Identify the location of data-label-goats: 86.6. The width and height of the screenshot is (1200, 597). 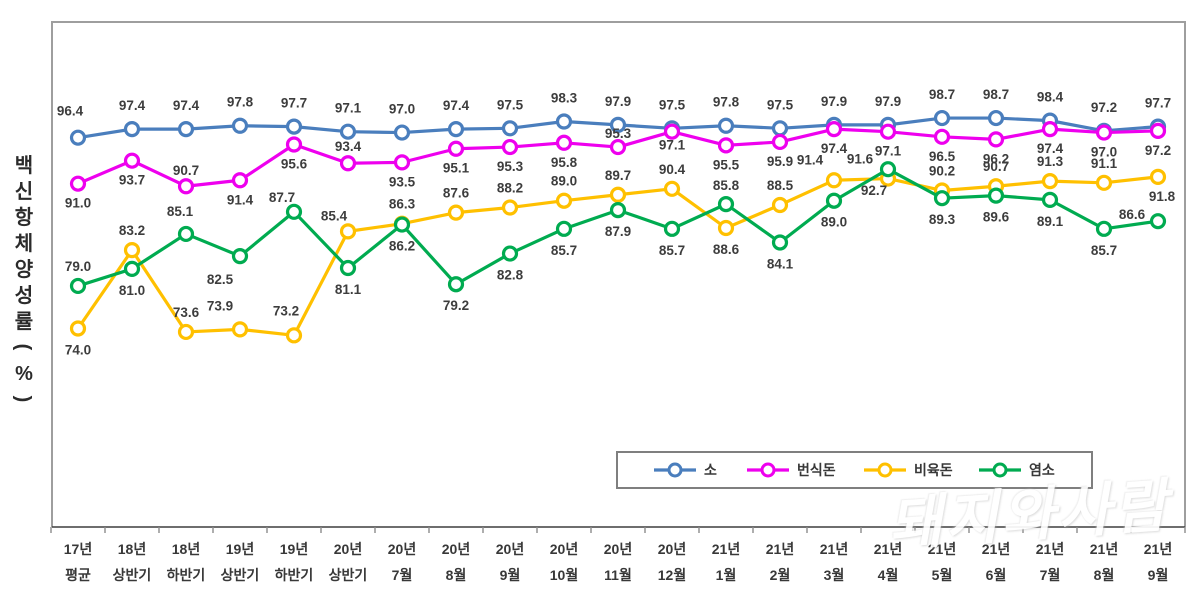
(1132, 214).